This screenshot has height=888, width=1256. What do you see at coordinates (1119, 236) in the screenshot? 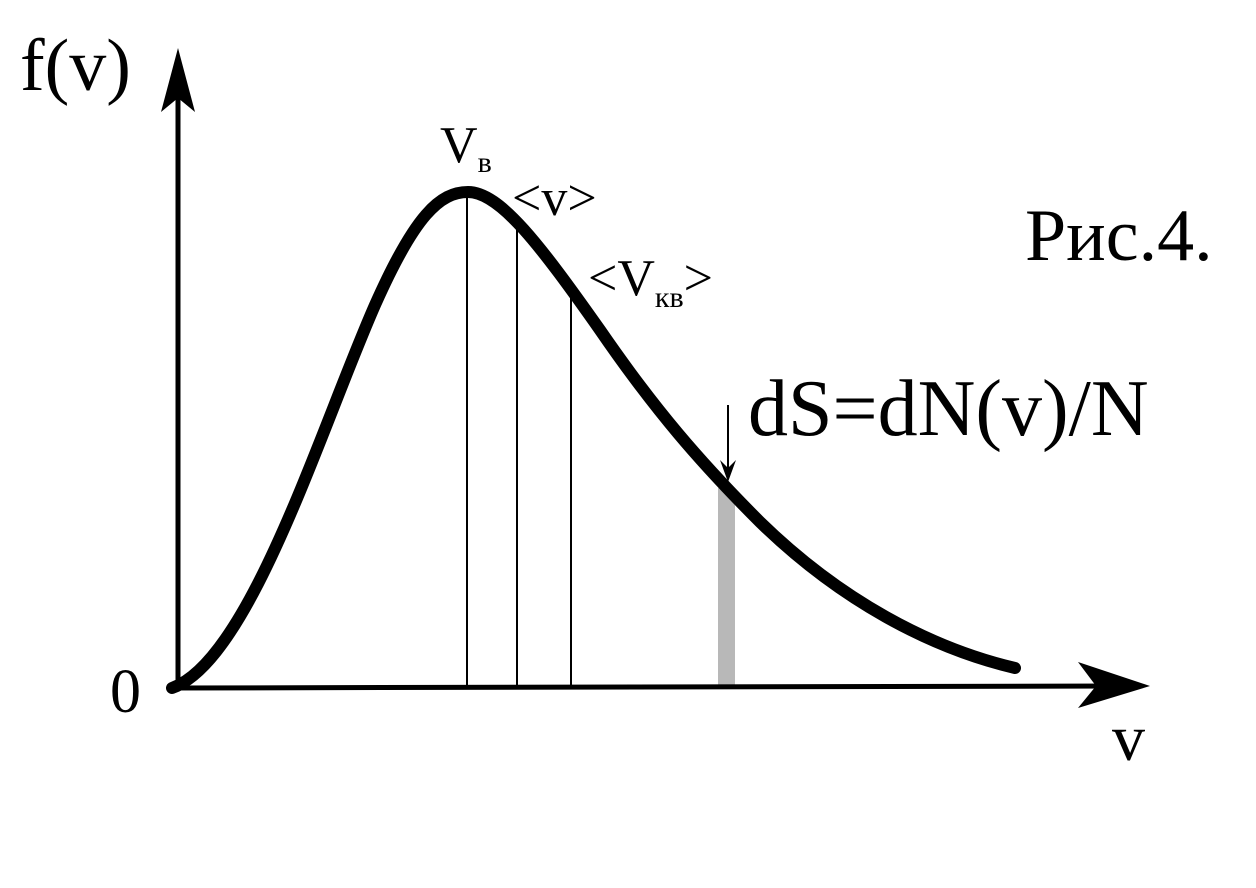
I see `caption: Рис.4.` at bounding box center [1119, 236].